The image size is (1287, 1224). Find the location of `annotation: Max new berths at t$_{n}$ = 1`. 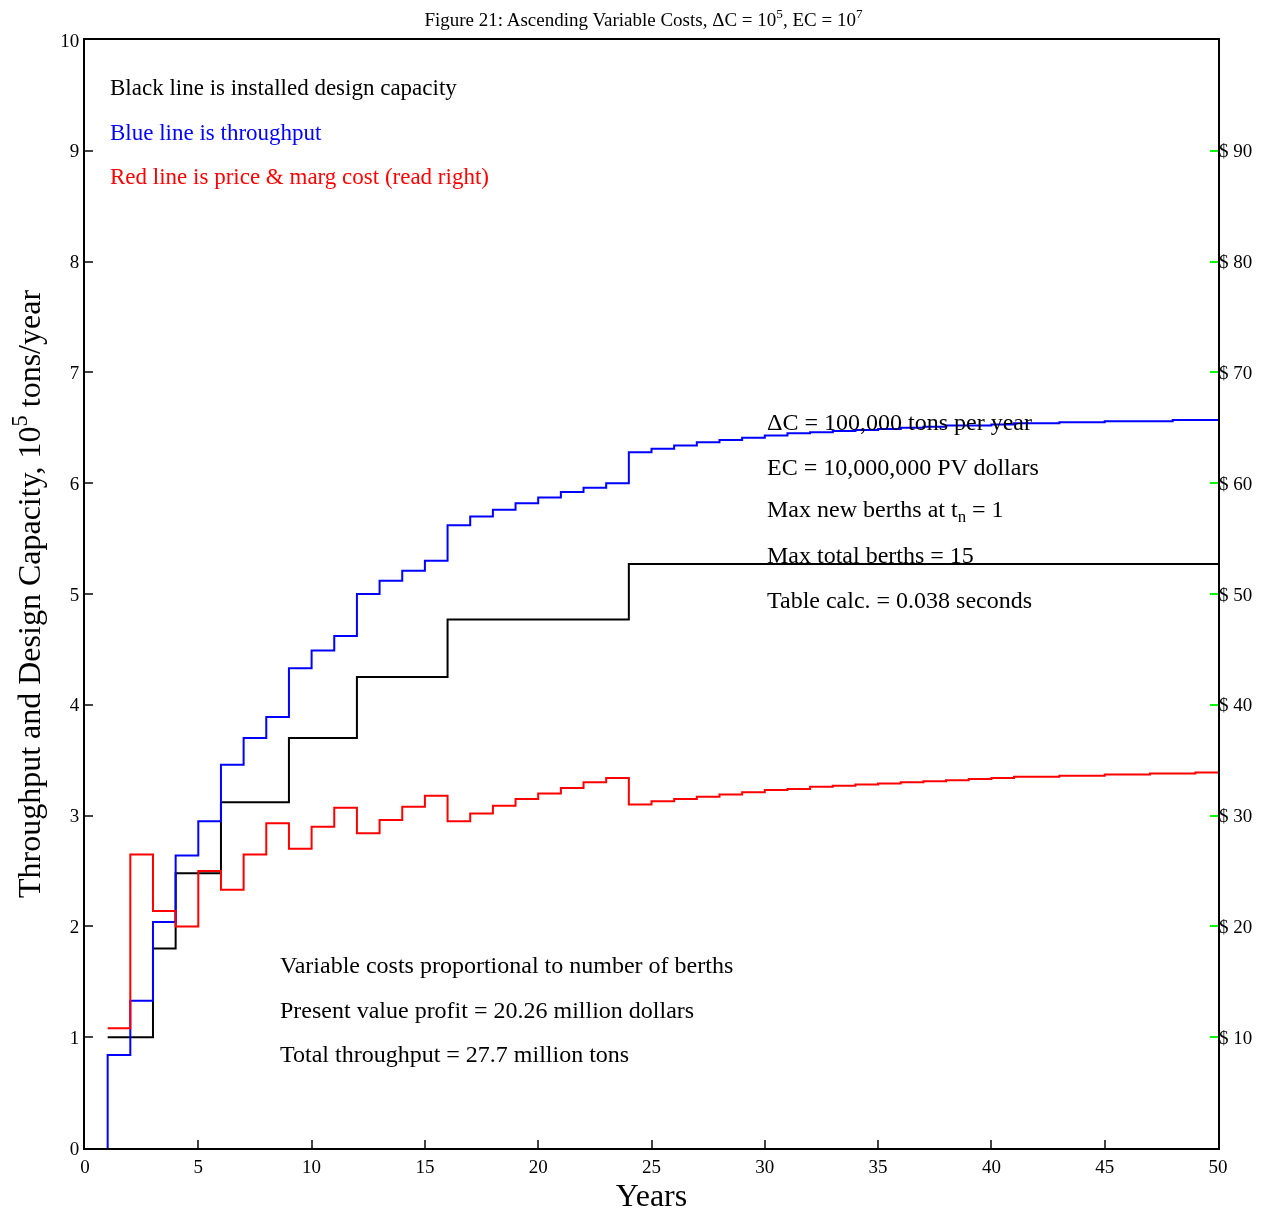

annotation: Max new berths at t$_{n}$ = 1 is located at coordinates (885, 511).